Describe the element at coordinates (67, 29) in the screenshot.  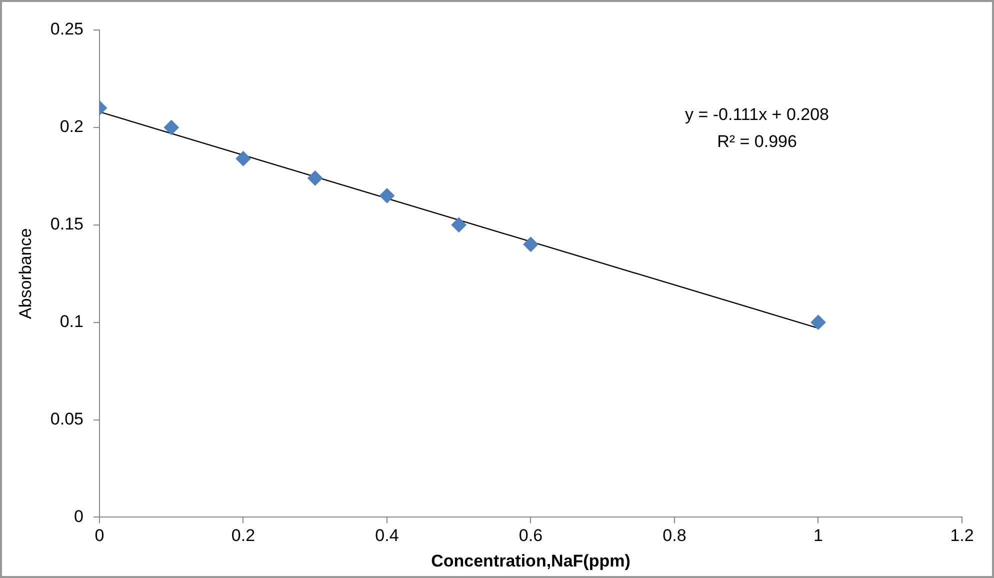
I see `y-tick-label: 0.25` at that location.